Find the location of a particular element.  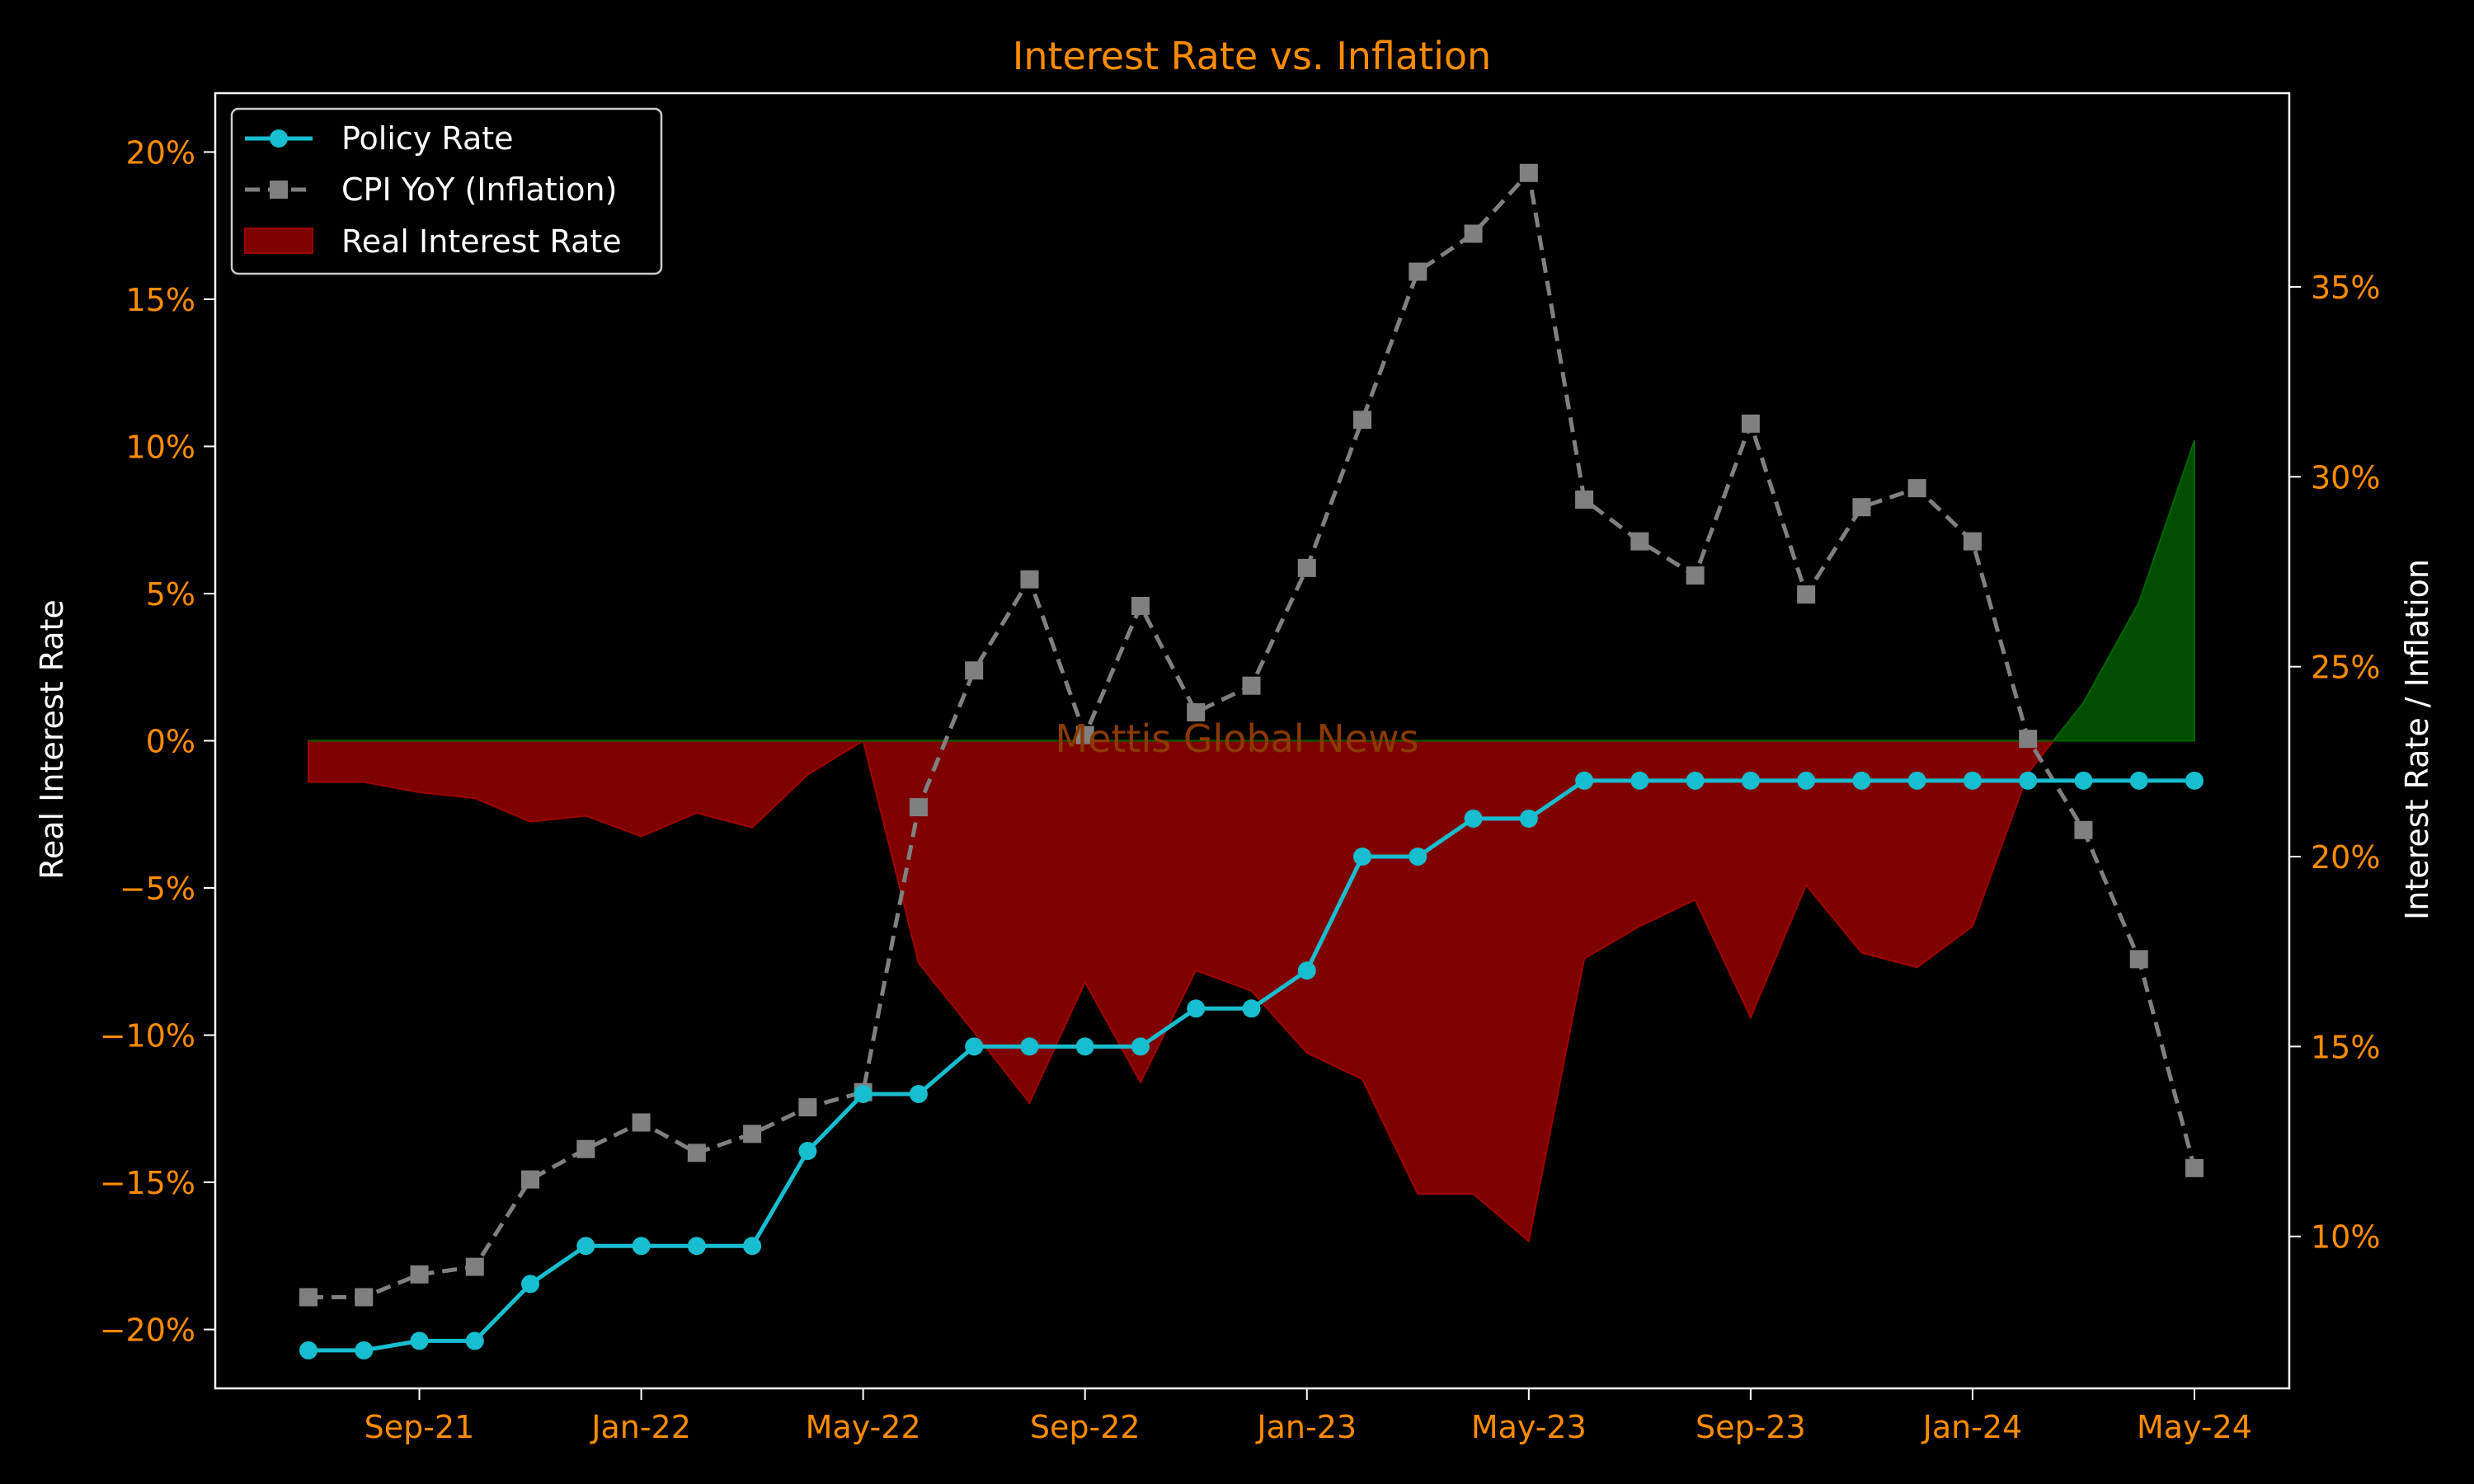

left-tick-label: 15% is located at coordinates (160, 300).